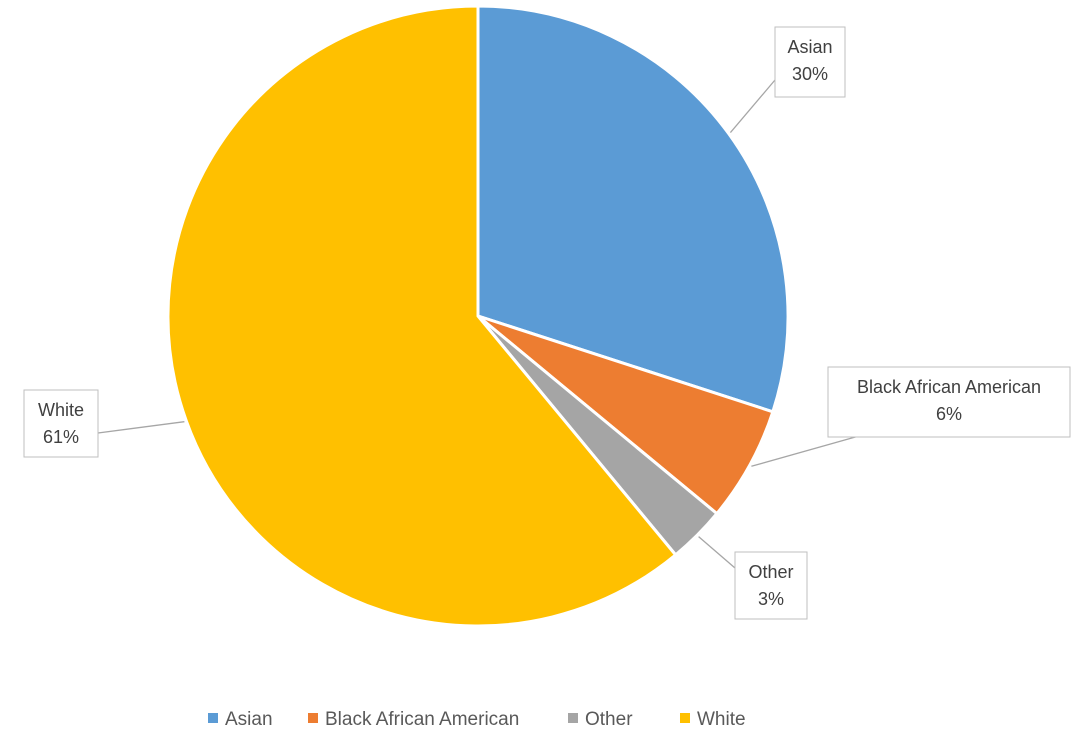  I want to click on legend-label-white: White, so click(721, 719).